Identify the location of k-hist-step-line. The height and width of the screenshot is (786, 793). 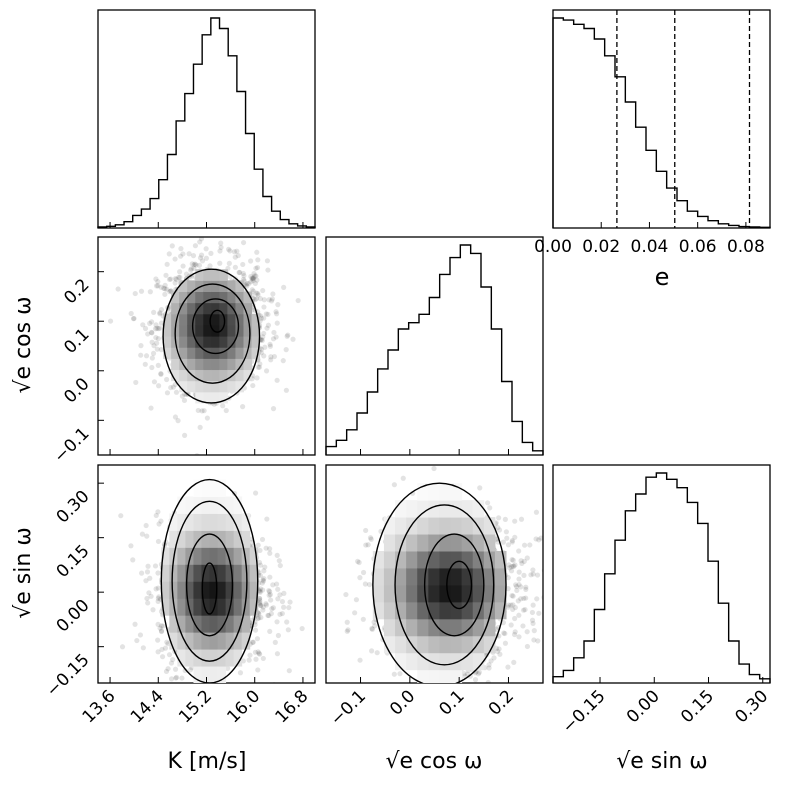
(206, 122).